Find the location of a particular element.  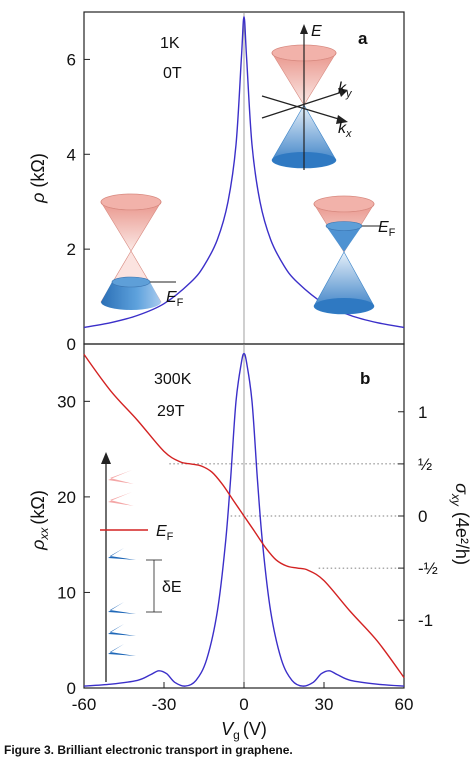

dirac-cone-inset: E ky kx is located at coordinates (307, 96).